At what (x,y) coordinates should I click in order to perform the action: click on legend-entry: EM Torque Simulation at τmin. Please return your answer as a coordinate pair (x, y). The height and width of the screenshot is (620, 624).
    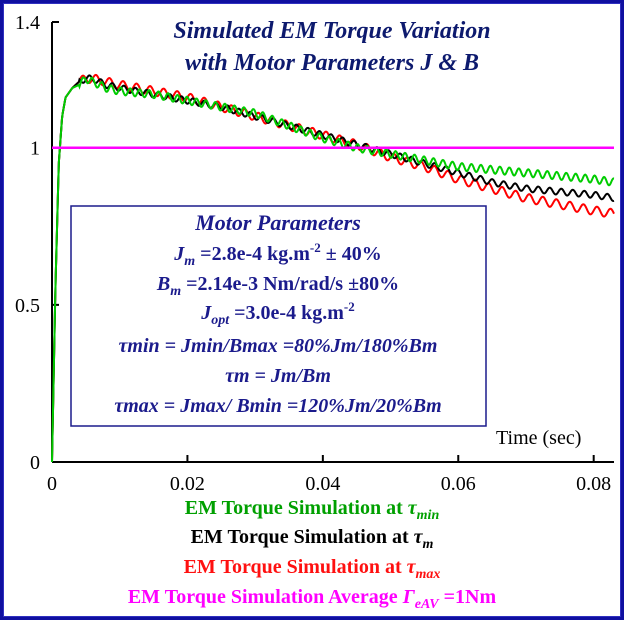
    Looking at the image, I should click on (312, 510).